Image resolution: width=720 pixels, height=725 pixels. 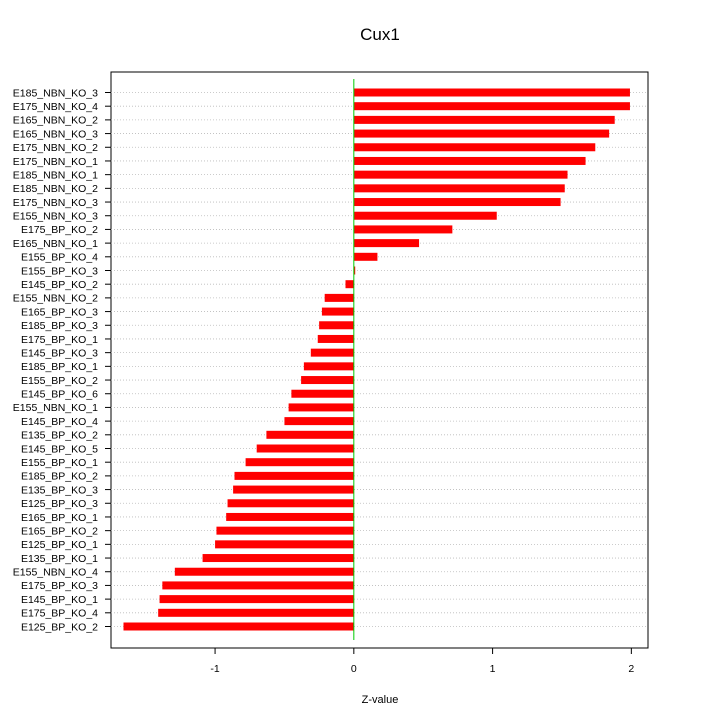 I want to click on category-label: E155_NBN_KO_2, so click(x=55, y=299).